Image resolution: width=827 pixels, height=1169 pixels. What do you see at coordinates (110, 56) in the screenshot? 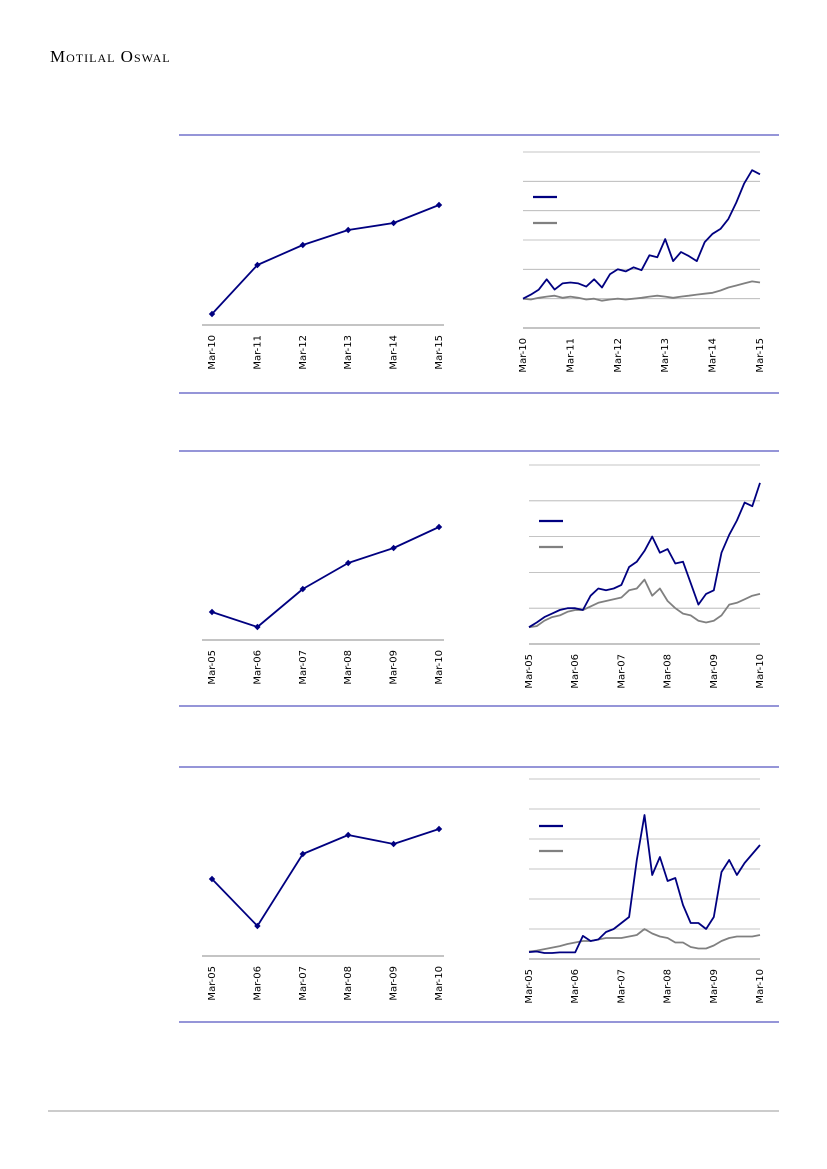
I see `brand-logo: Motilal Oswal` at bounding box center [110, 56].